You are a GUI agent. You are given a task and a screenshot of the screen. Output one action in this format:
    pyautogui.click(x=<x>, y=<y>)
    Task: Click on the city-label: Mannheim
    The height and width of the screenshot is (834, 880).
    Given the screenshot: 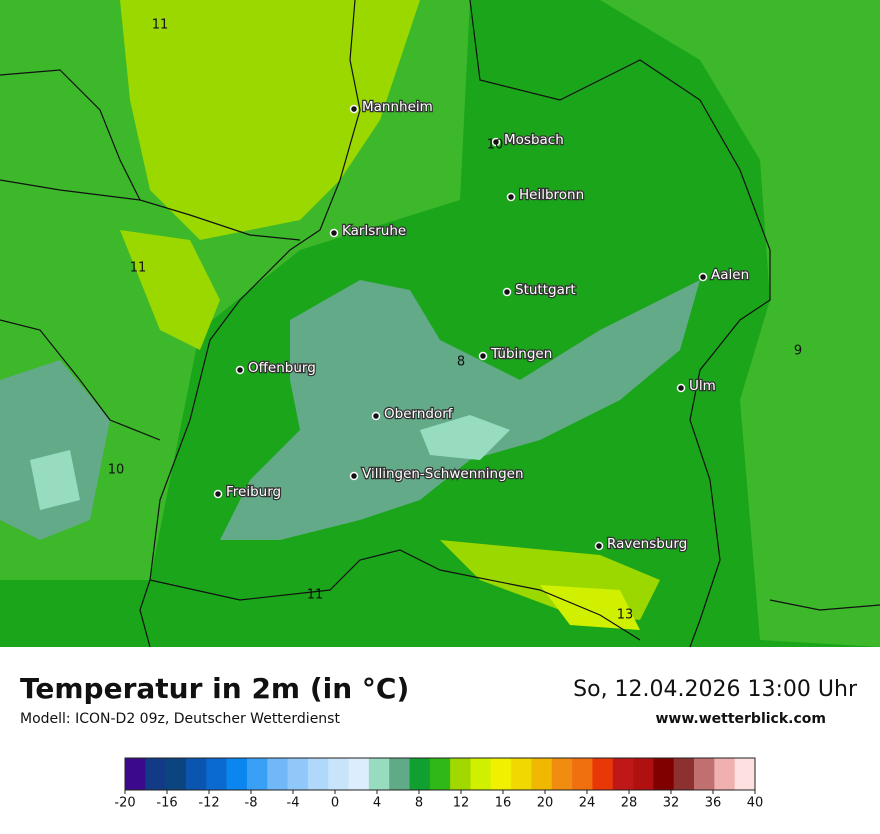 What is the action you would take?
    pyautogui.click(x=397, y=107)
    